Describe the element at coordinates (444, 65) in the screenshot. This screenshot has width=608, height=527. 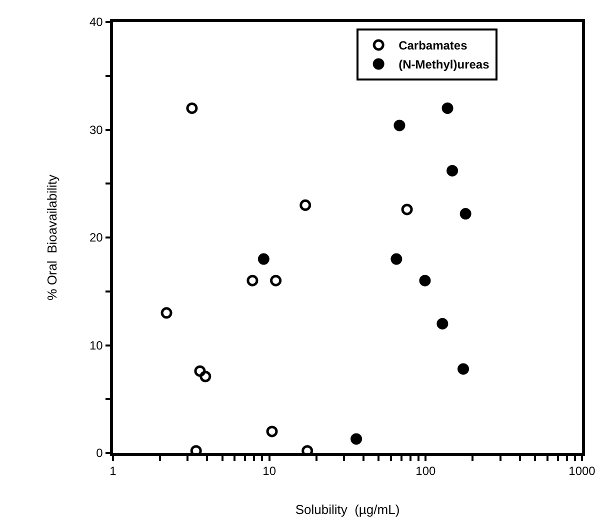
I see `legend-label: (N-Methyl)ureas` at that location.